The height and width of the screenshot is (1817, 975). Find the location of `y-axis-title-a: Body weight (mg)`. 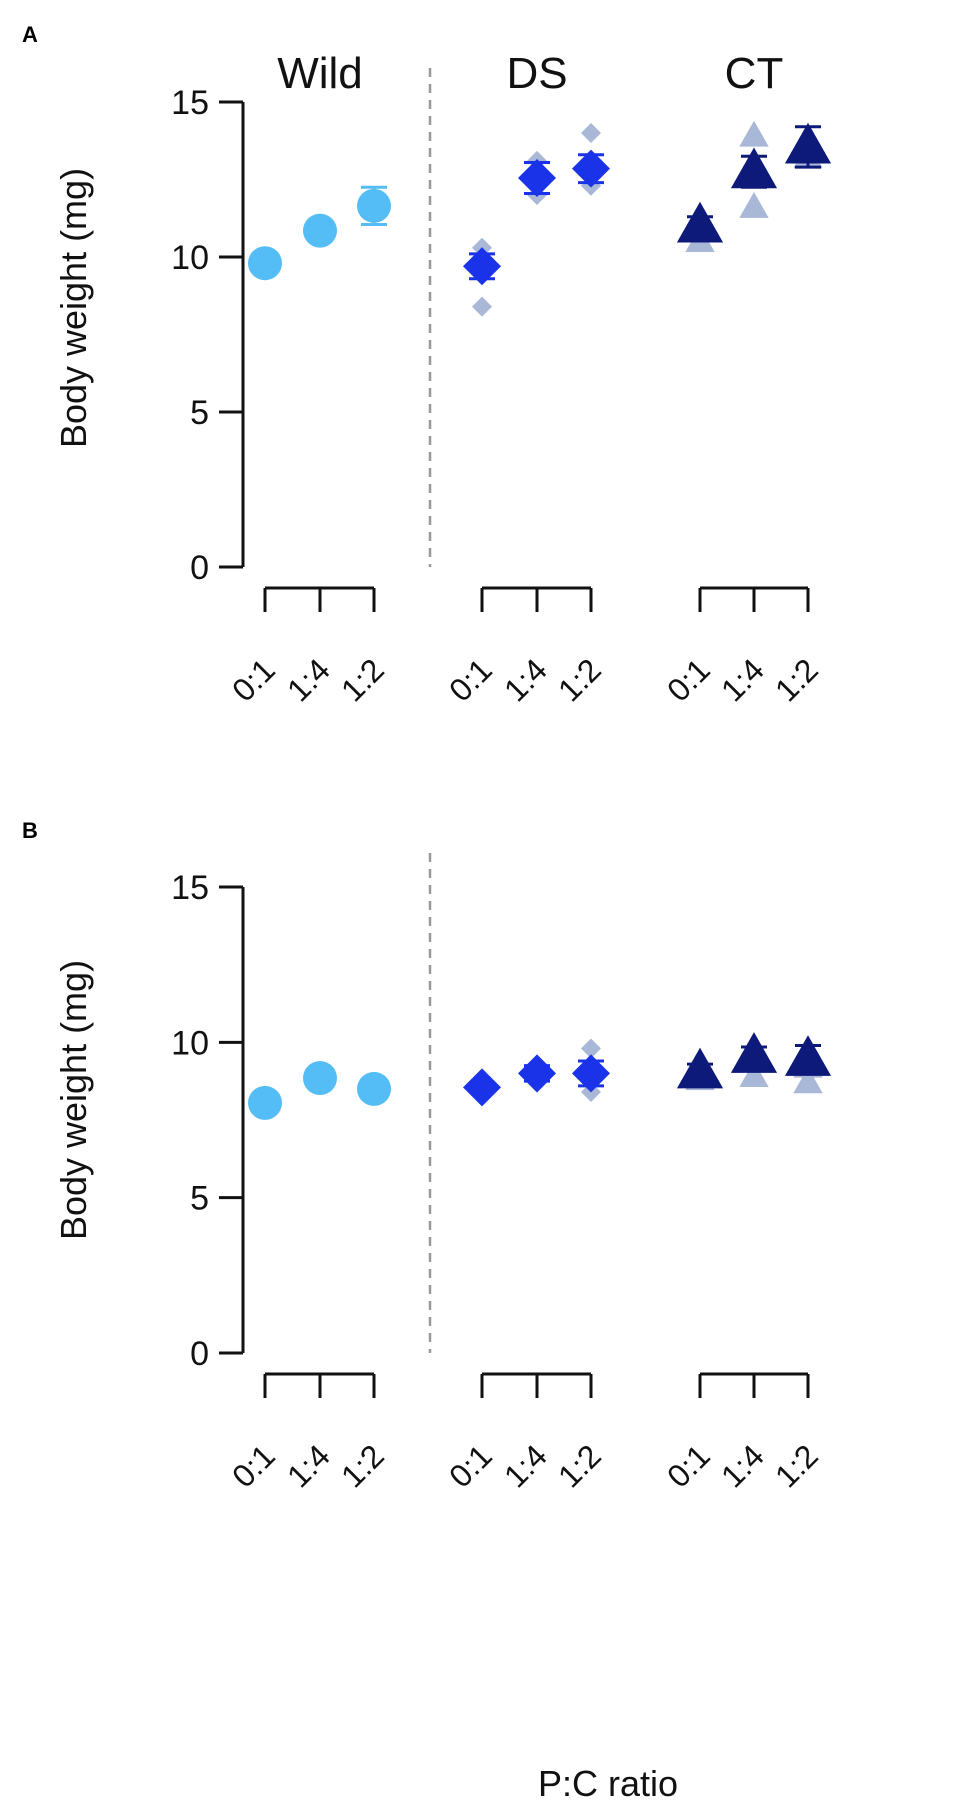

y-axis-title-a: Body weight (mg) is located at coordinates (73, 308).